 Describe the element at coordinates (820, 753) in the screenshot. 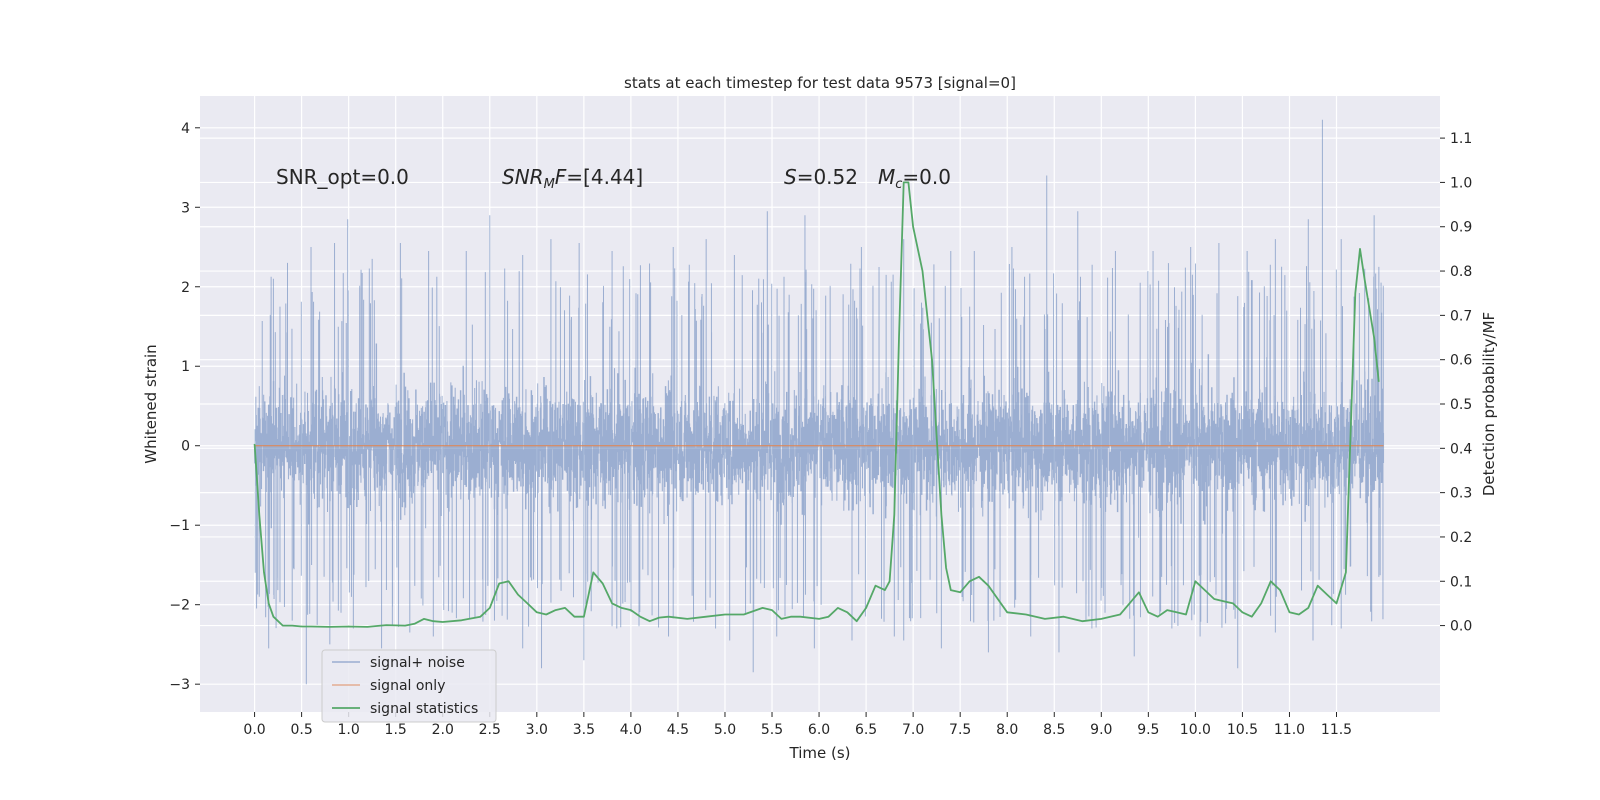

I see `x-axis-label: Time (s)` at that location.